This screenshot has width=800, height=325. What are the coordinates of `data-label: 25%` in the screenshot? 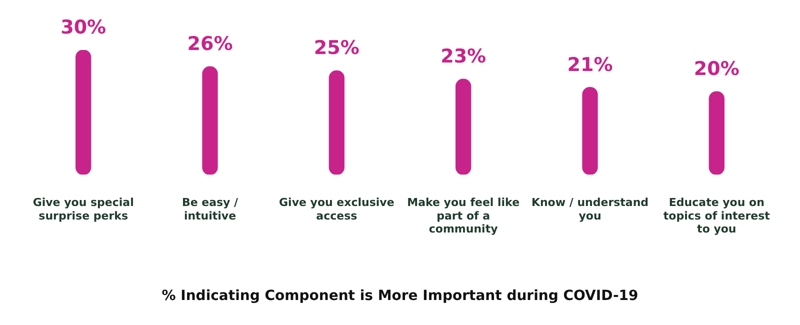 It's located at (337, 48).